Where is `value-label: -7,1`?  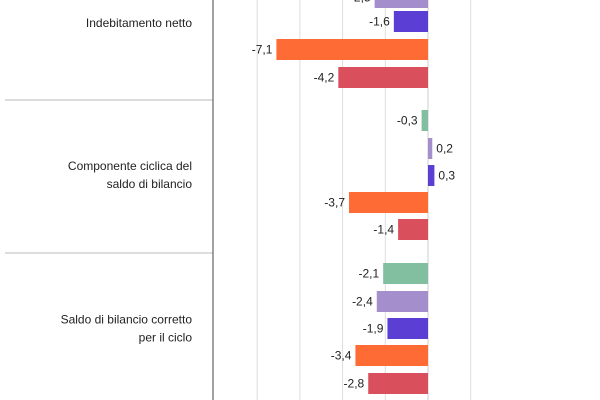 value-label: -7,1 is located at coordinates (262, 50).